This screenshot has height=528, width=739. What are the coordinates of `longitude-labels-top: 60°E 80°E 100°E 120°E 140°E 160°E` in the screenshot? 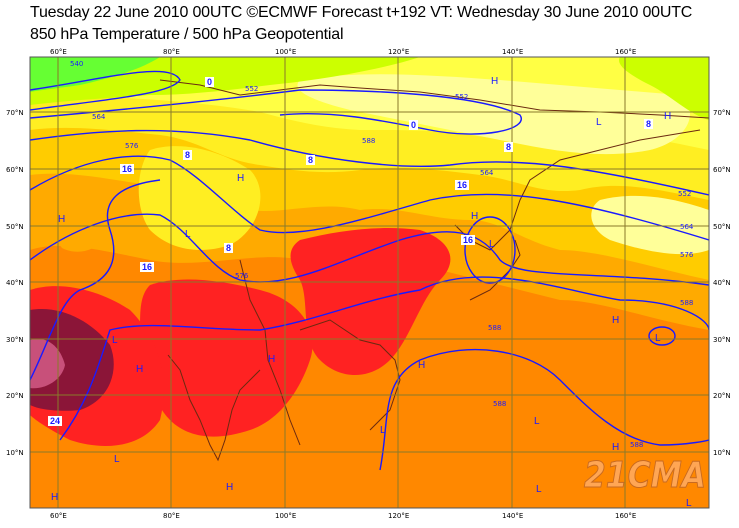 It's located at (343, 52).